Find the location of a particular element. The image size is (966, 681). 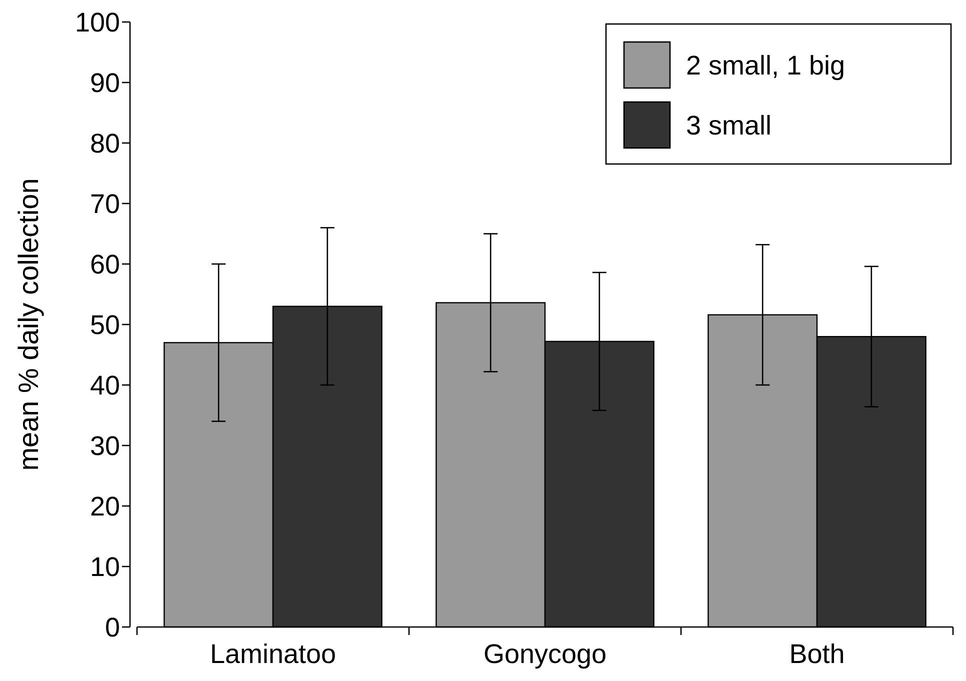

y-tick-label: 50 is located at coordinates (105, 325).